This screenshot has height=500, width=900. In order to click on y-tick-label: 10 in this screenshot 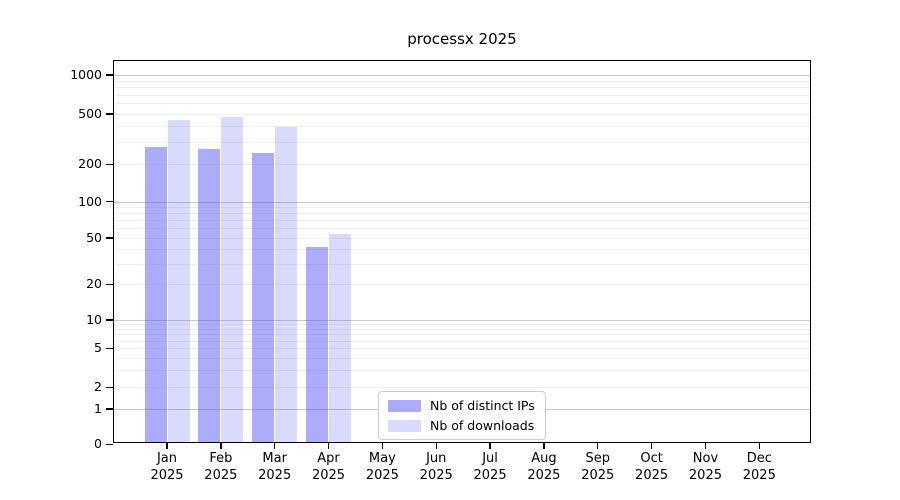, I will do `click(94, 319)`.